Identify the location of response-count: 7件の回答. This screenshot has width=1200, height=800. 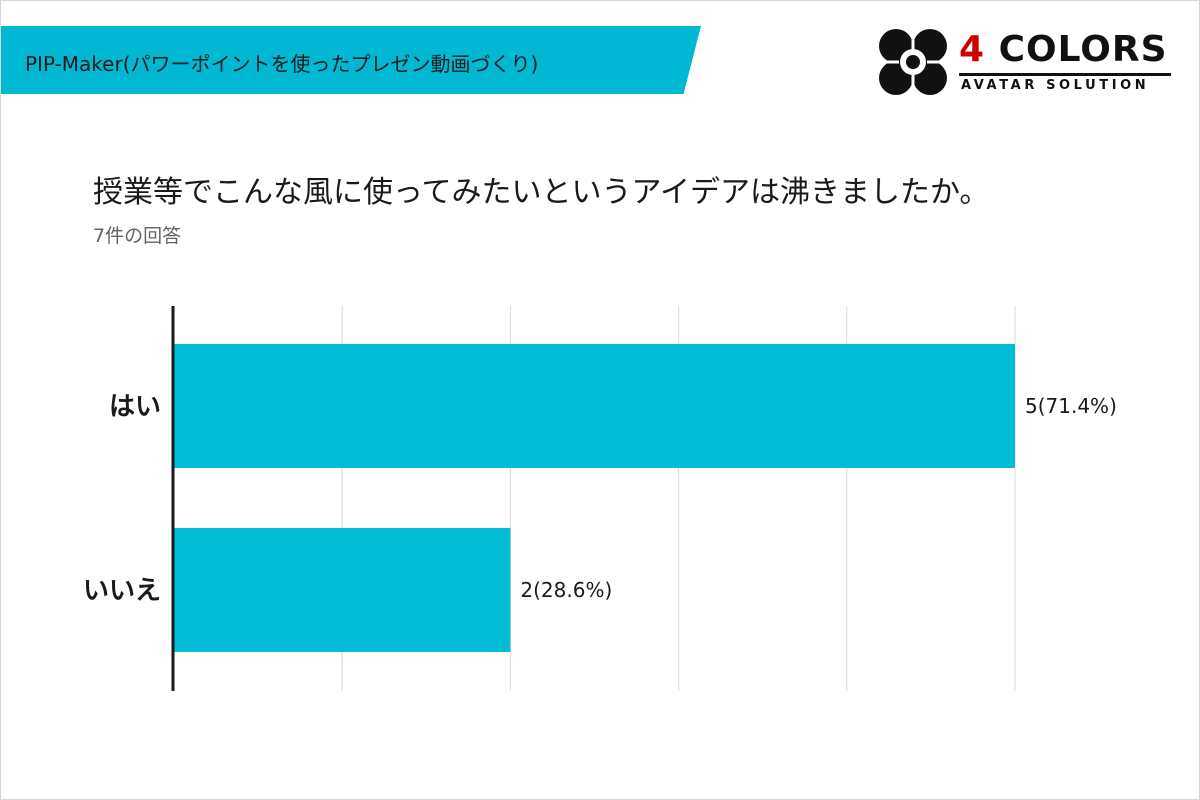
(137, 236).